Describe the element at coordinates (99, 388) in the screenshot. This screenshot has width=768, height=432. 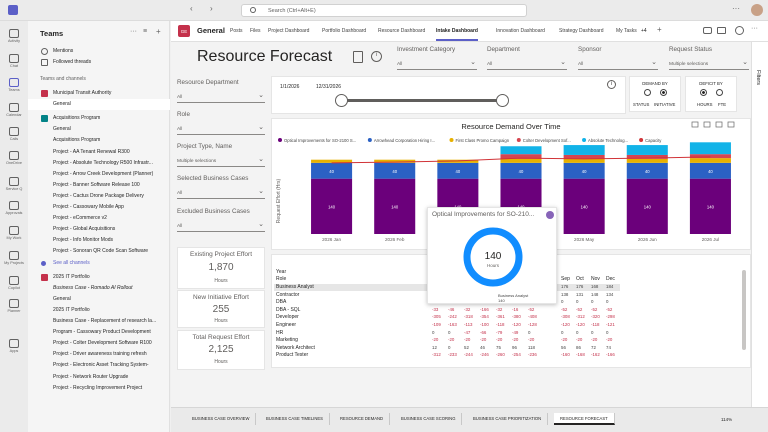
I see `channel-item: Project - Recycling Improvement Project` at that location.